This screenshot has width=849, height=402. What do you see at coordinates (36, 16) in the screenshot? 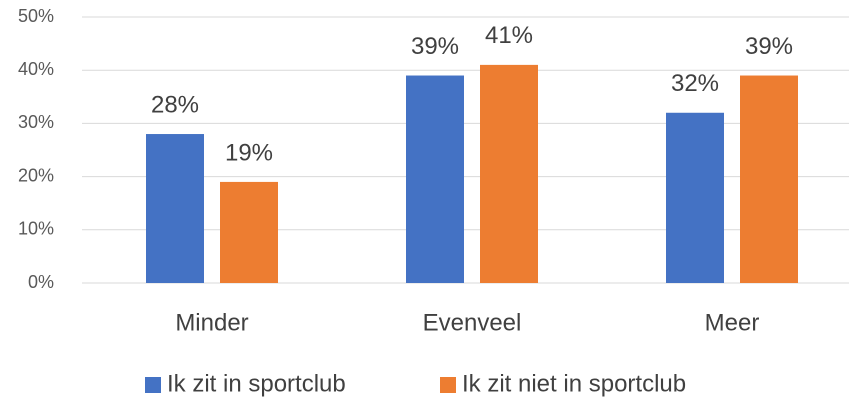
I see `y-tick-label: 50%` at bounding box center [36, 16].